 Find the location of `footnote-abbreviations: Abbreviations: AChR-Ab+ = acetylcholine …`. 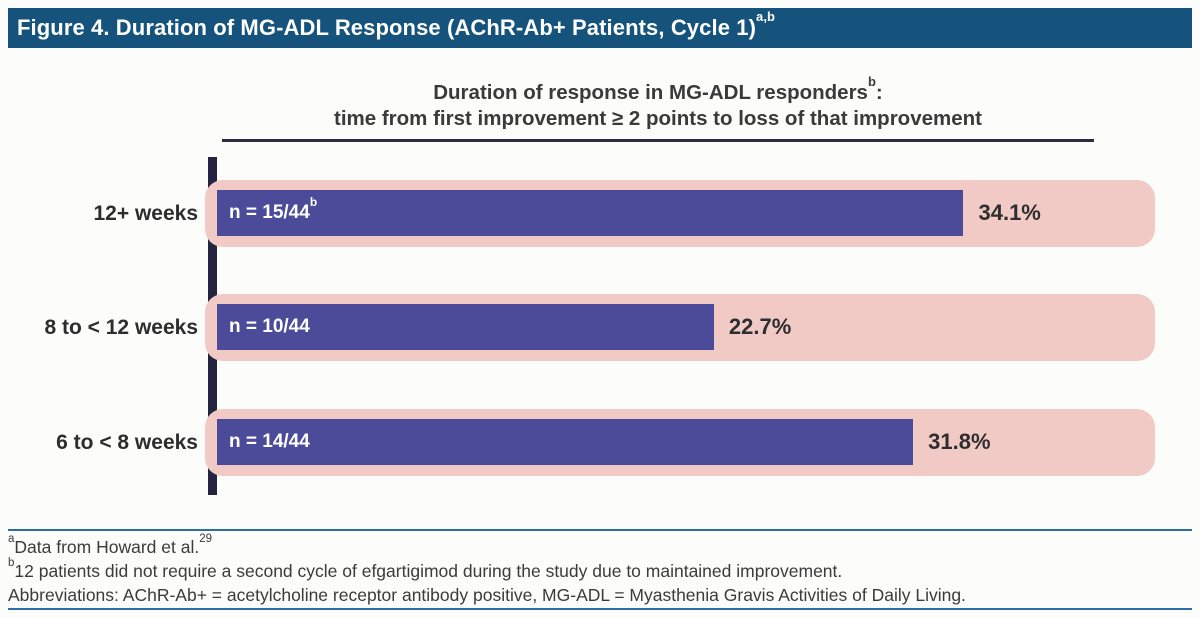

footnote-abbreviations: Abbreviations: AChR-Ab+ = acetylcholine … is located at coordinates (487, 595).